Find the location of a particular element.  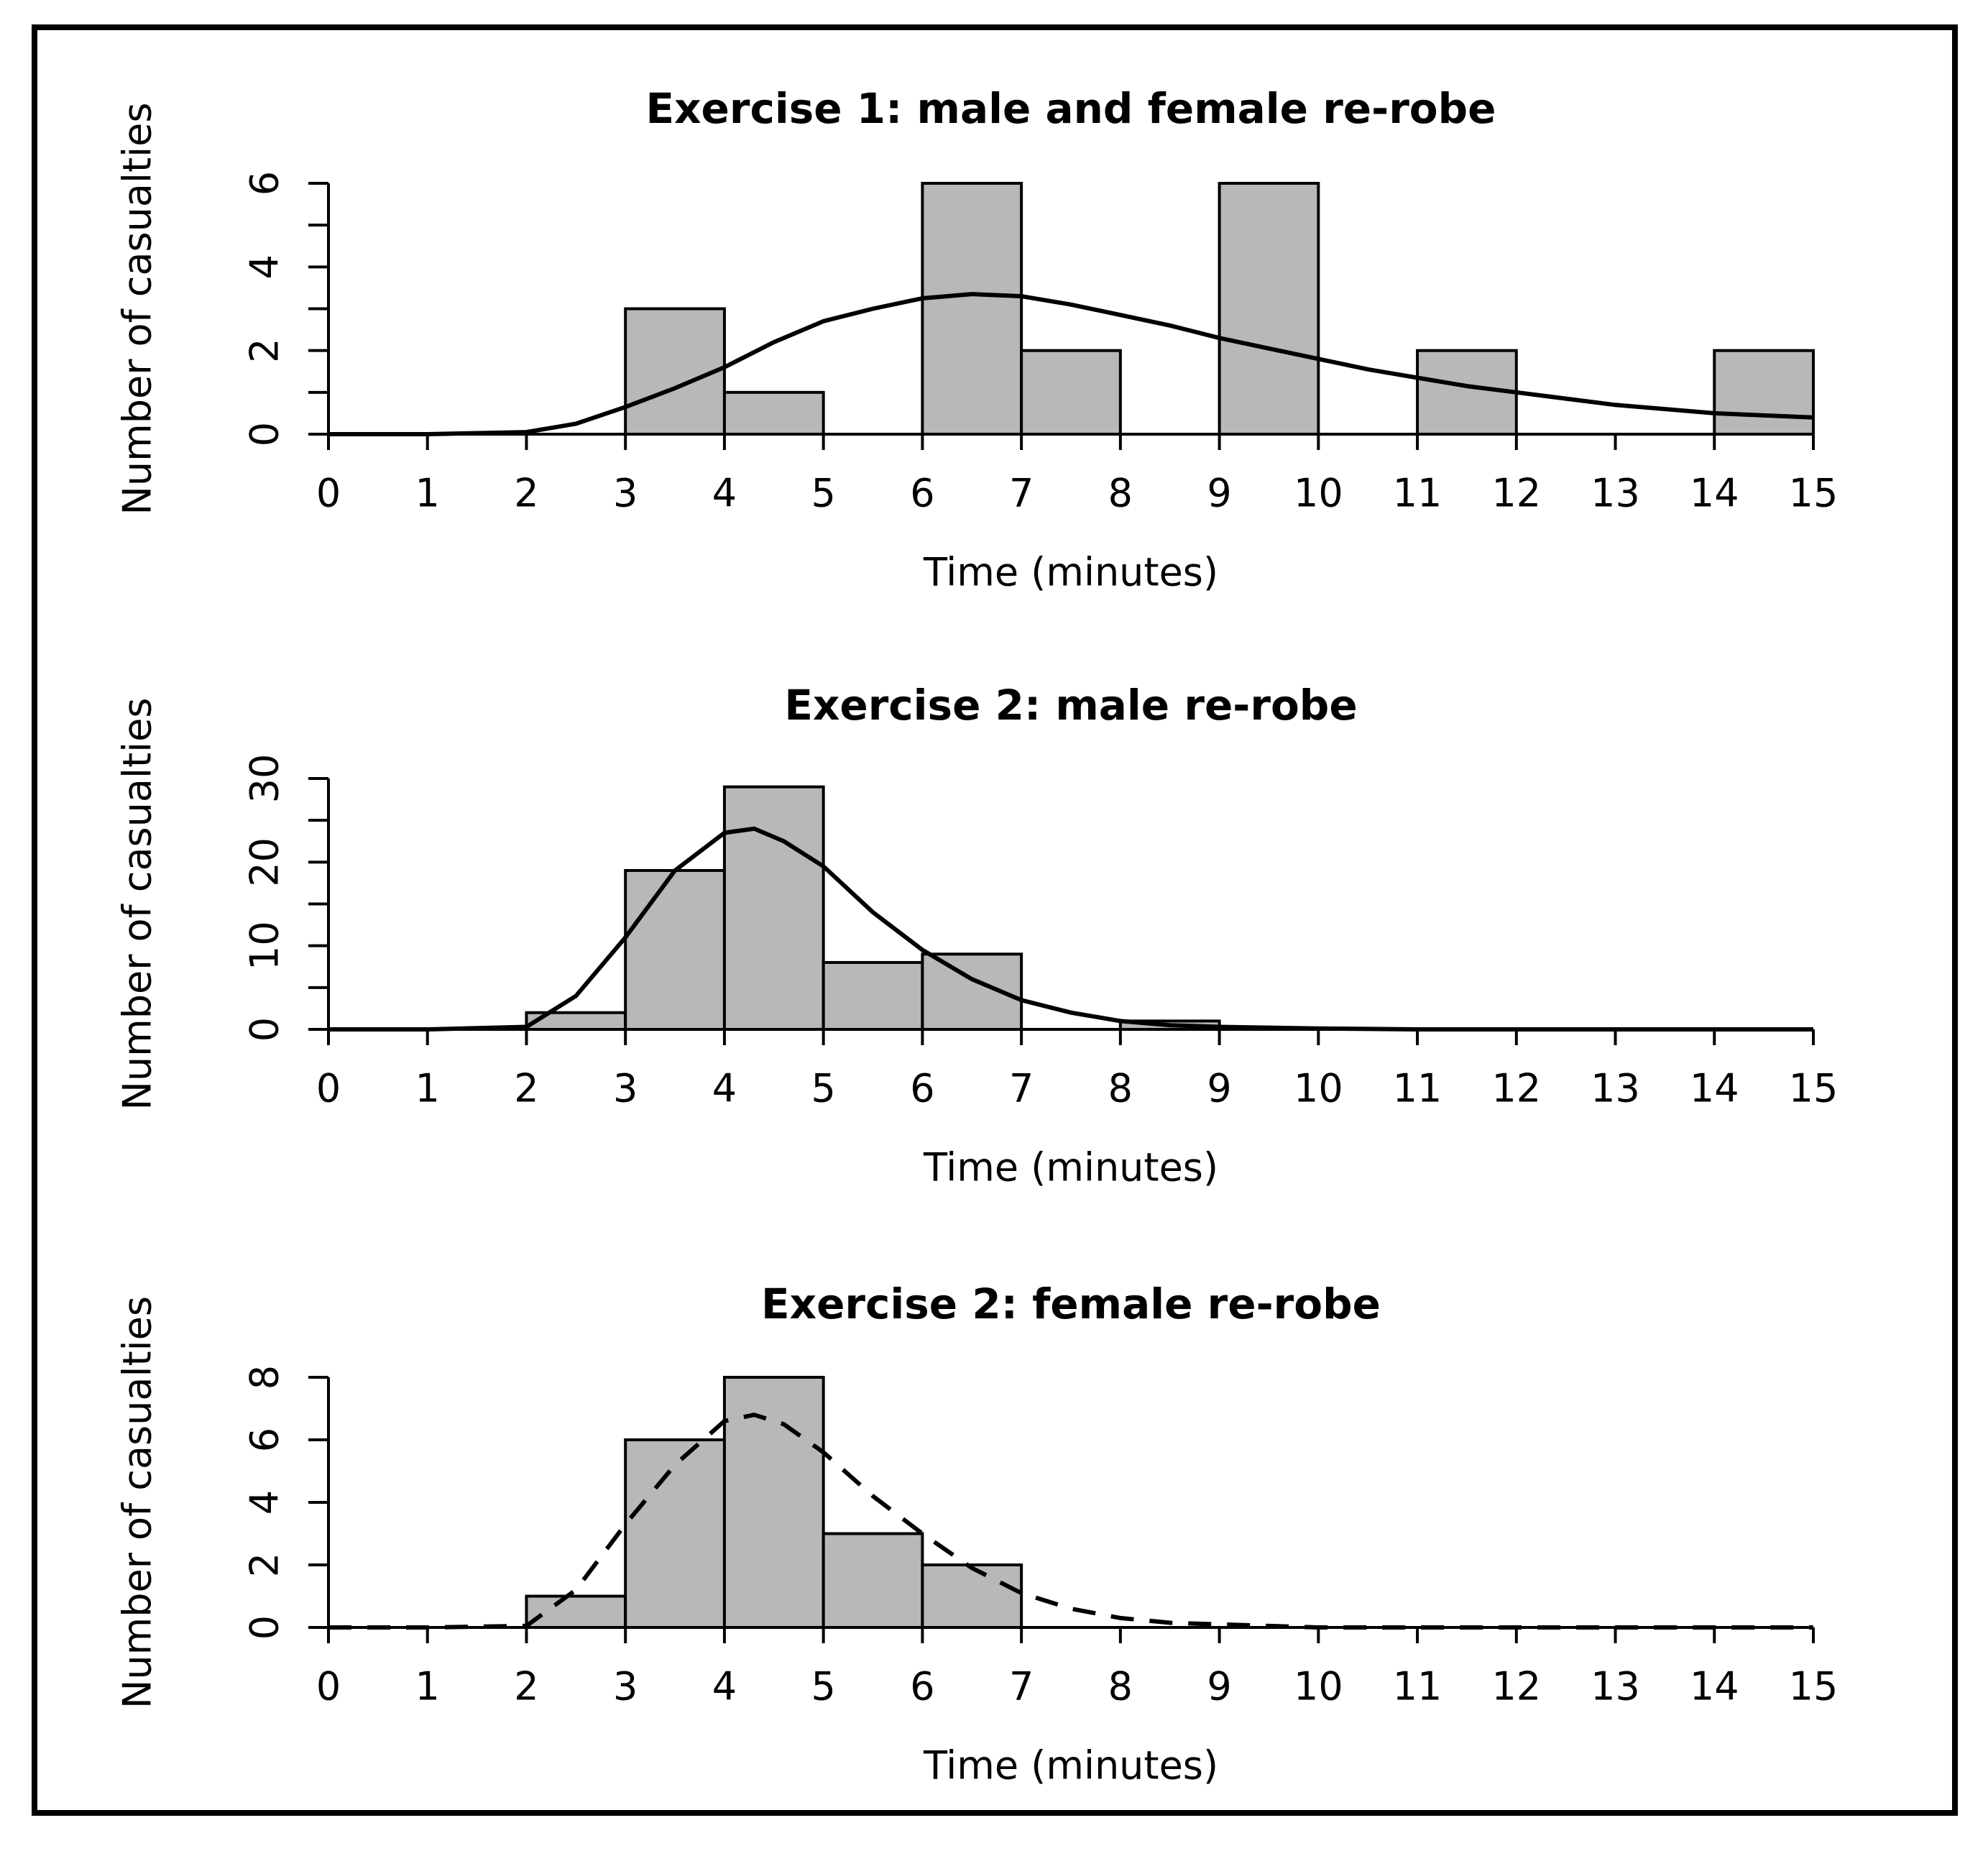

y-tick-label: 10 is located at coordinates (264, 946).